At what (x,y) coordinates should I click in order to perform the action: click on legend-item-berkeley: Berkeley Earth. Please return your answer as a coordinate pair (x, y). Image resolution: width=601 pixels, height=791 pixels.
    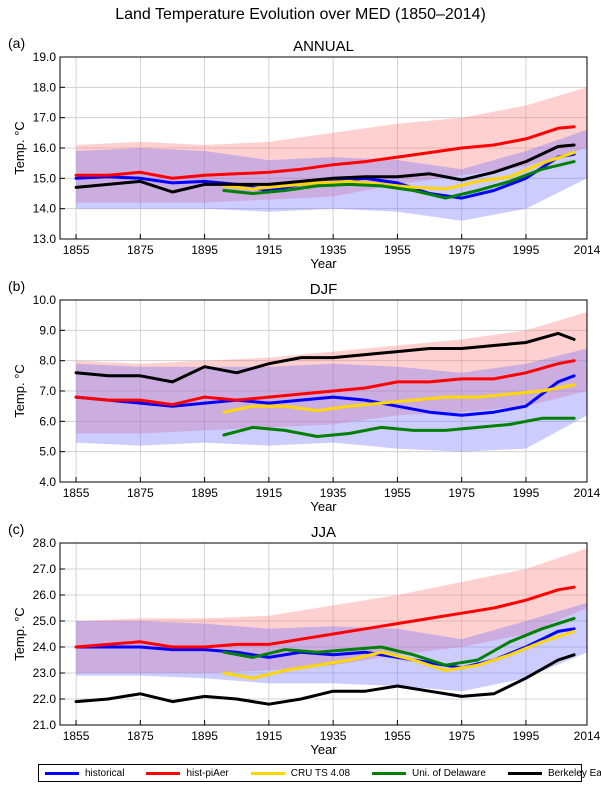
    Looking at the image, I should click on (554, 773).